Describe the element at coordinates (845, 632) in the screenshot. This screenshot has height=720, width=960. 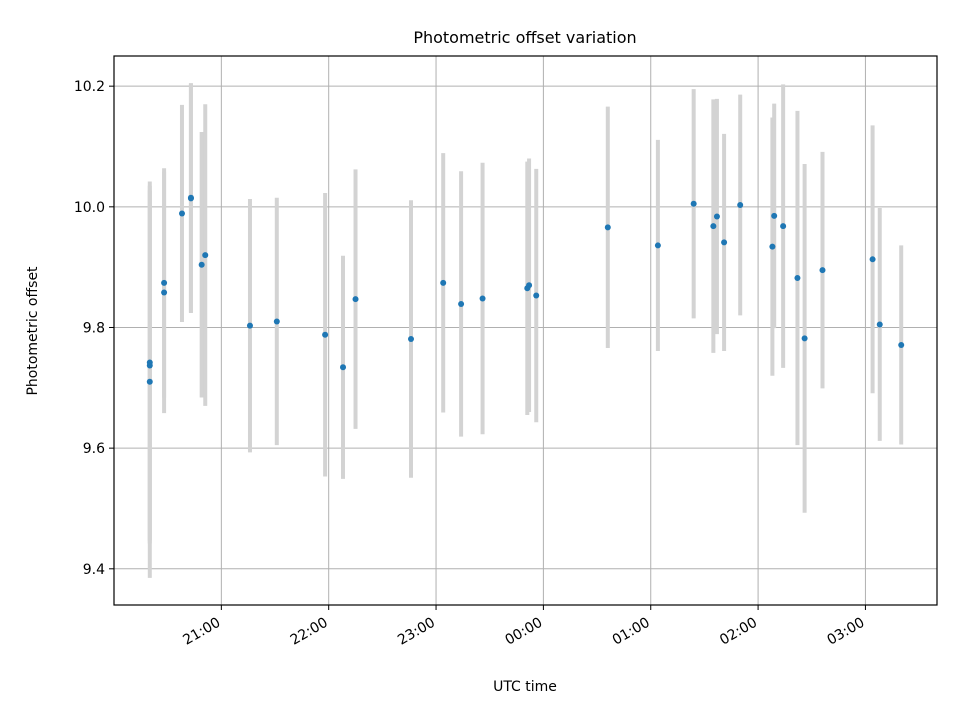
I see `x-tick-label: 03:00` at that location.